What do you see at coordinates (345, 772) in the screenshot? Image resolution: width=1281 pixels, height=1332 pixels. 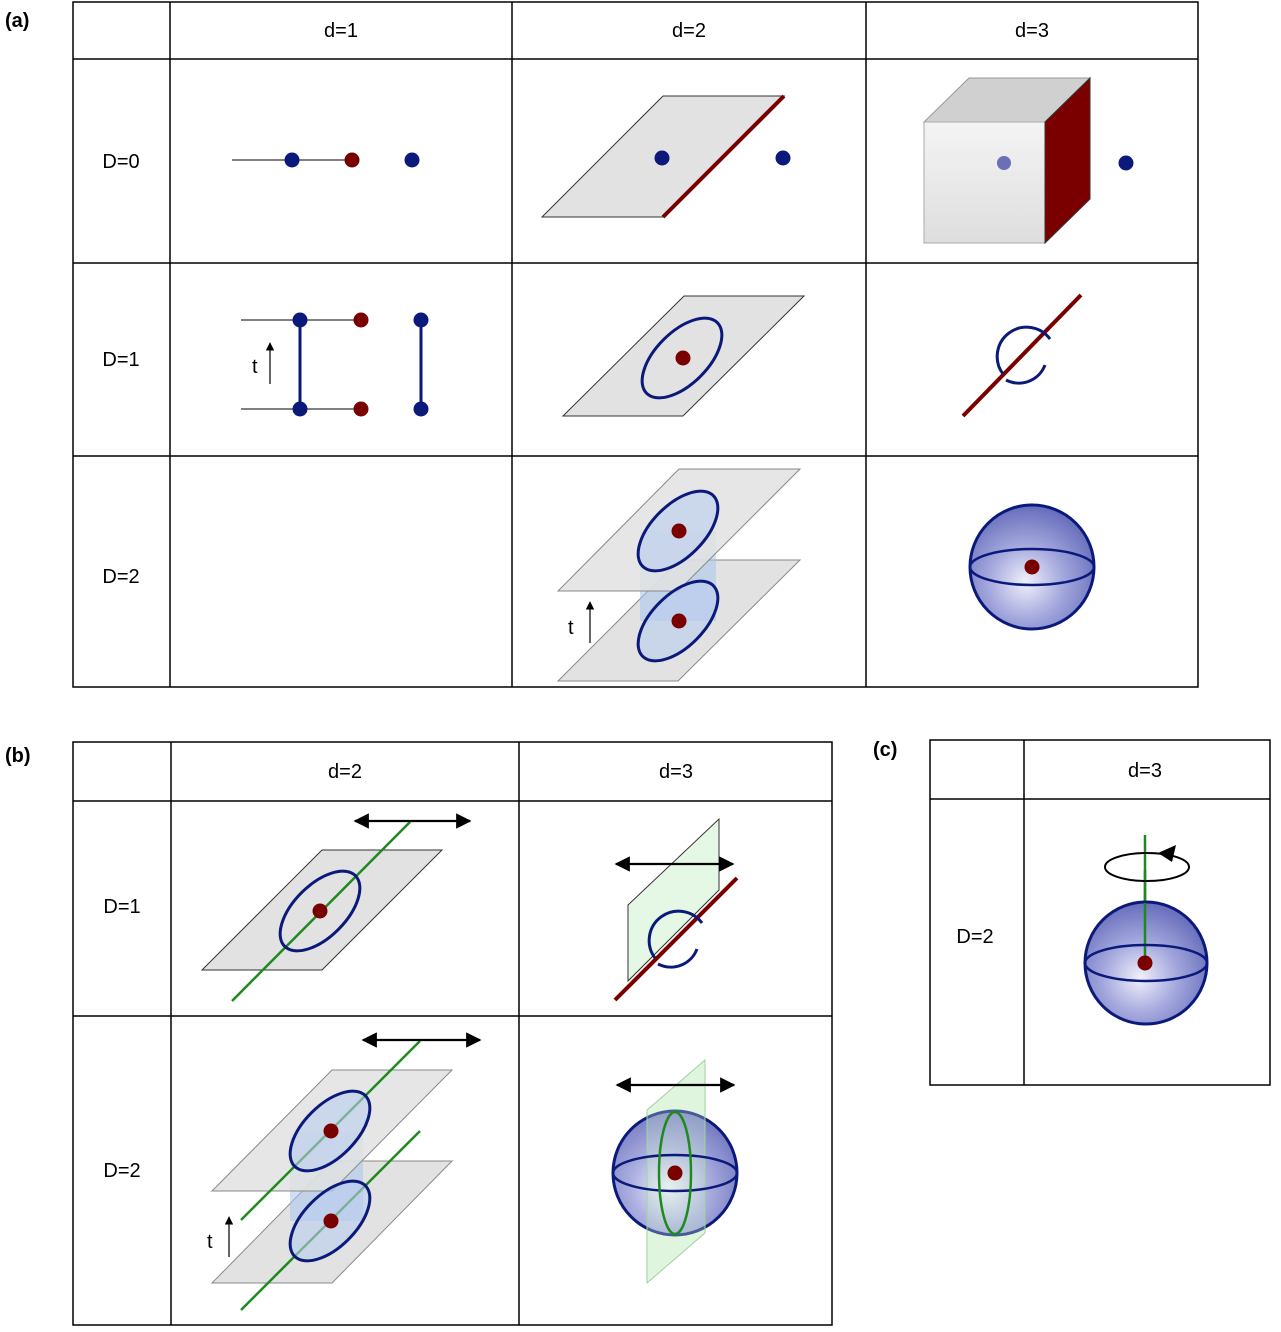 I see `panel-b-col-d2: d=2` at bounding box center [345, 772].